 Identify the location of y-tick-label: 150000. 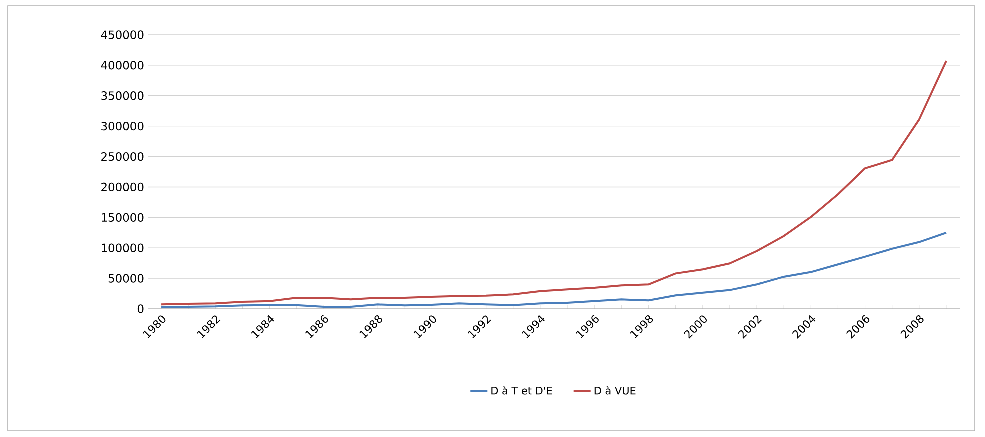
(123, 217).